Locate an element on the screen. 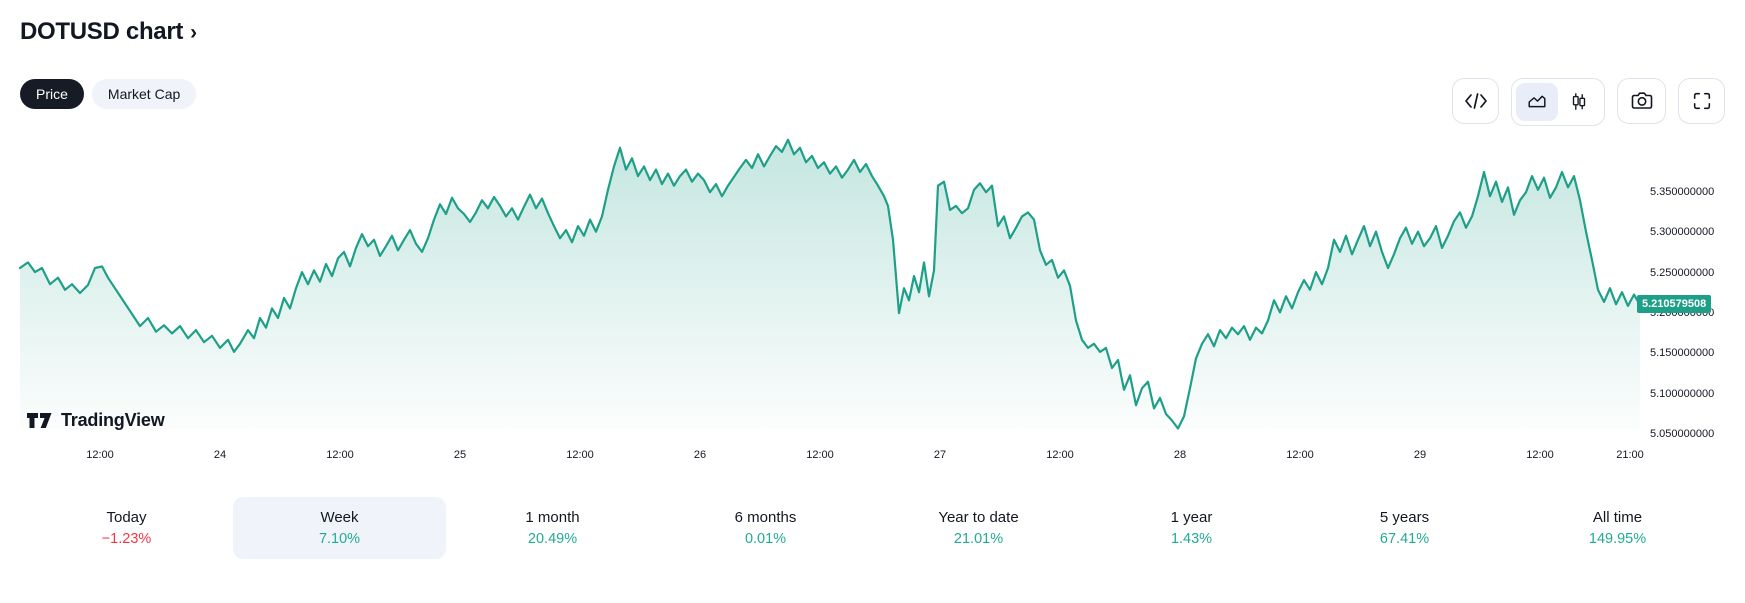  period-tab-year-to-date: Year to date 21.01% is located at coordinates (978, 528).